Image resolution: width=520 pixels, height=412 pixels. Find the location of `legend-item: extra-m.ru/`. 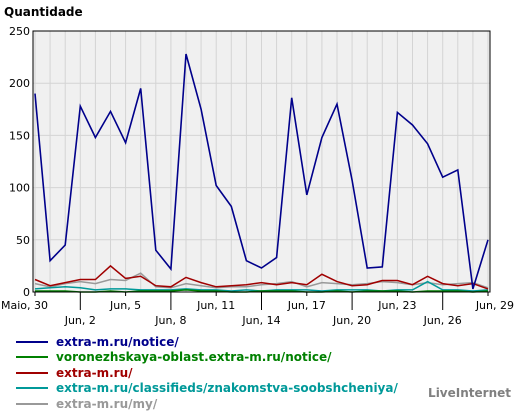

legend-item: extra-m.ru/ is located at coordinates (207, 373).